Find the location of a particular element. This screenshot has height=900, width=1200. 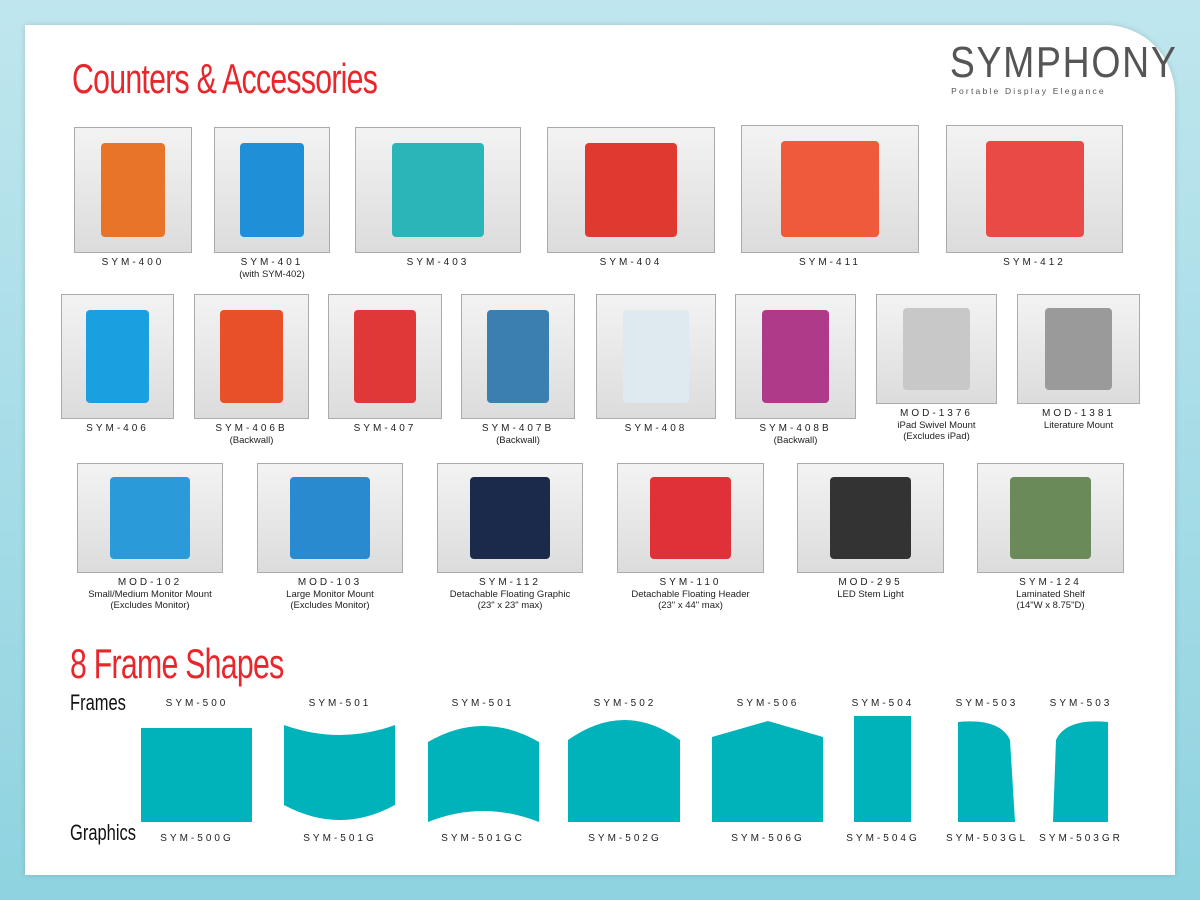

product-description: Detachable Floating Graphic is located at coordinates (510, 594).